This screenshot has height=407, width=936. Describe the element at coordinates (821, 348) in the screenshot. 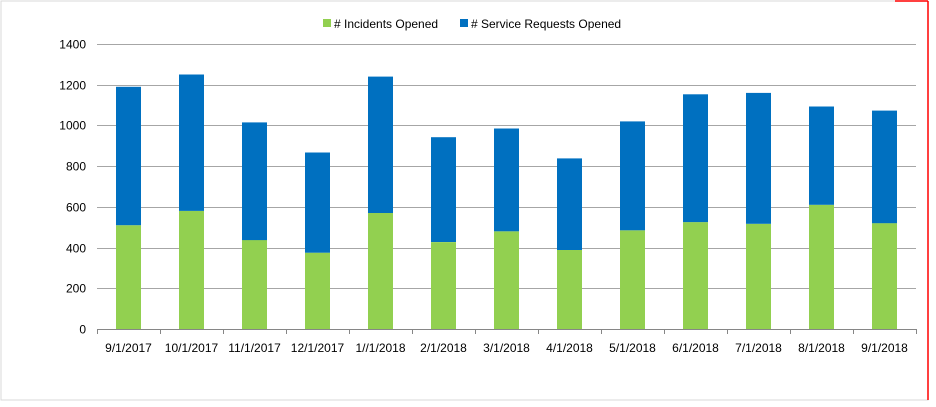

I see `x-tick-label: 8/1/2018` at that location.